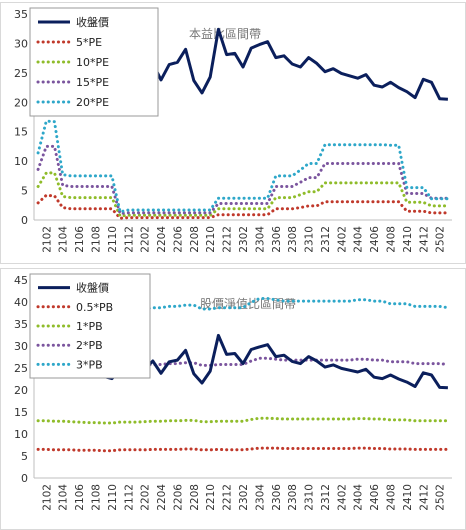  Describe the element at coordinates (92, 82) in the screenshot. I see `legend-label: 15*PE` at that location.